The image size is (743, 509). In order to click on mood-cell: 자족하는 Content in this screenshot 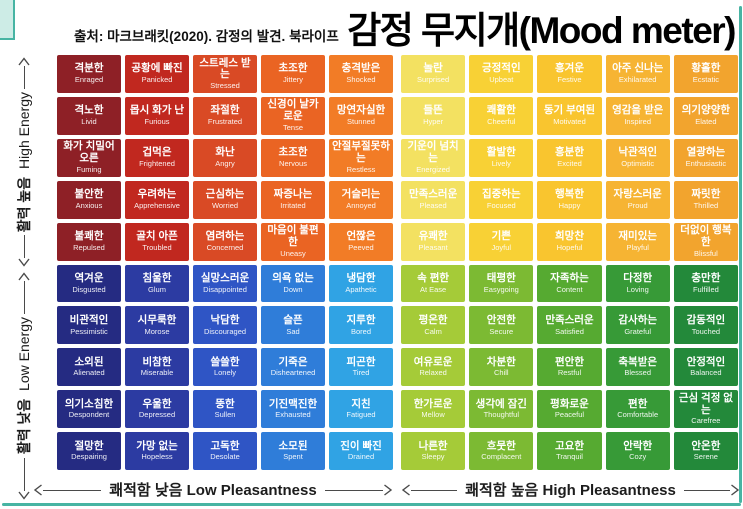, I will do `click(569, 283)`.